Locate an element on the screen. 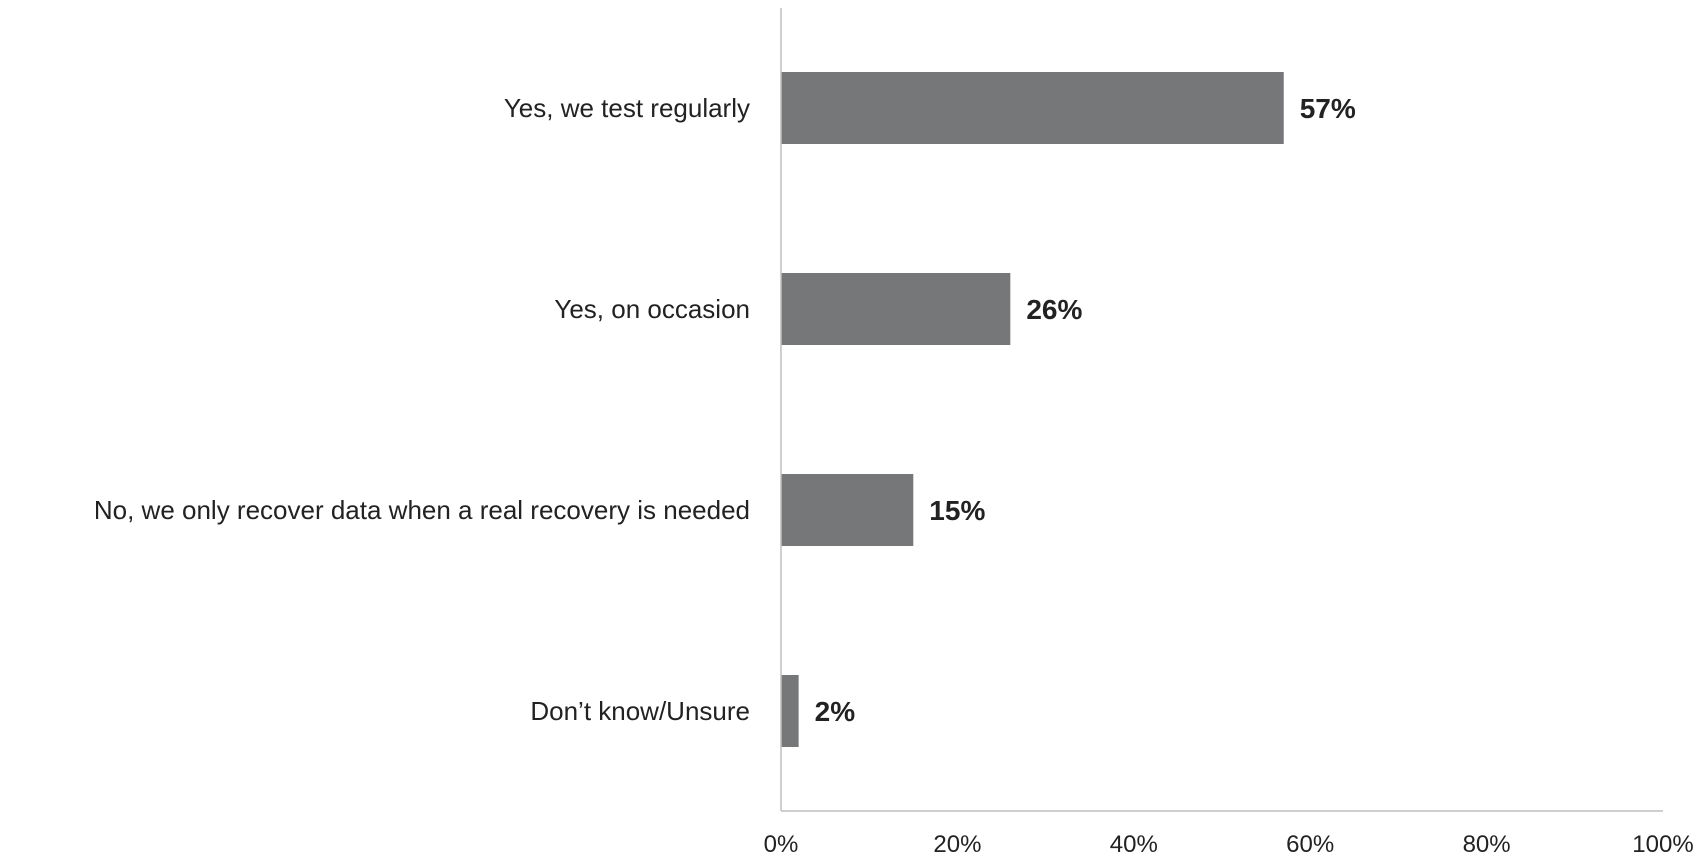  x-tick-label: 20% is located at coordinates (957, 844).